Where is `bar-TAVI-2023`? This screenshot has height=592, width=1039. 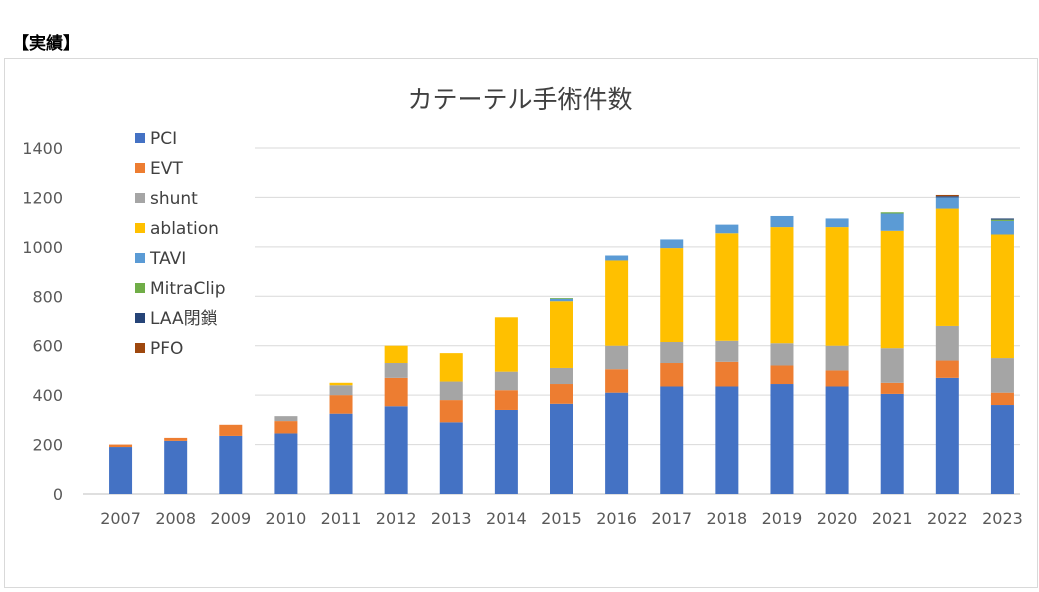 bar-TAVI-2023 is located at coordinates (1002, 227).